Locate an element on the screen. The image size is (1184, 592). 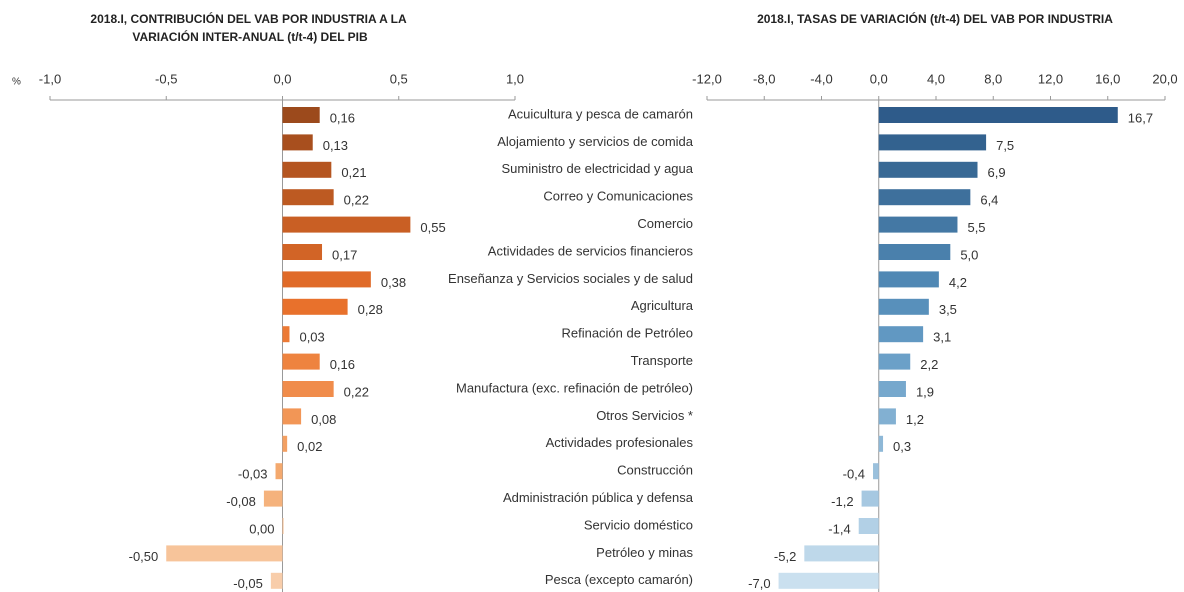
value-label: 16,7 is located at coordinates (1140, 117).